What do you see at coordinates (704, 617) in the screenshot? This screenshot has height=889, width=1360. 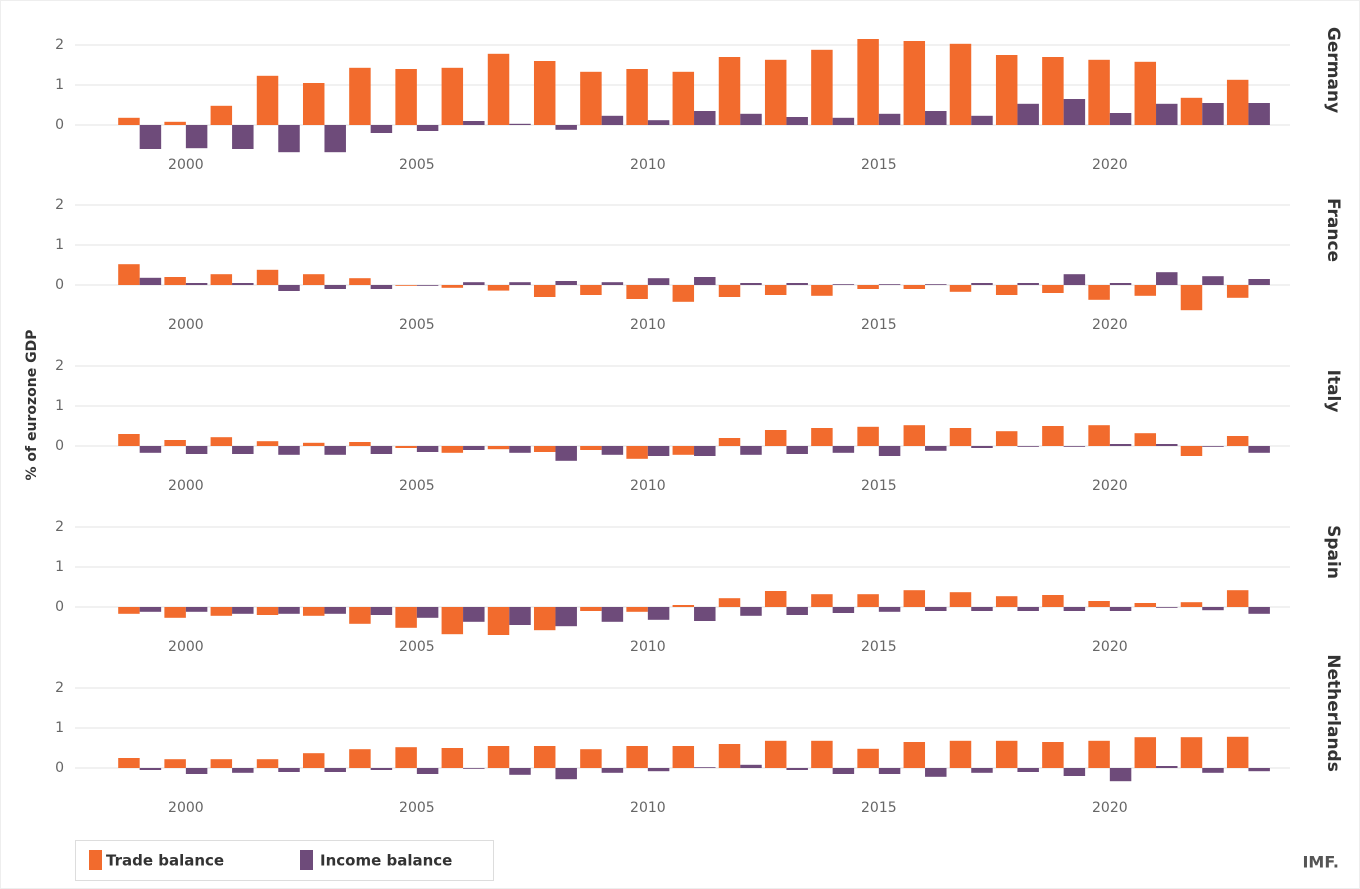 I see `series` at bounding box center [704, 617].